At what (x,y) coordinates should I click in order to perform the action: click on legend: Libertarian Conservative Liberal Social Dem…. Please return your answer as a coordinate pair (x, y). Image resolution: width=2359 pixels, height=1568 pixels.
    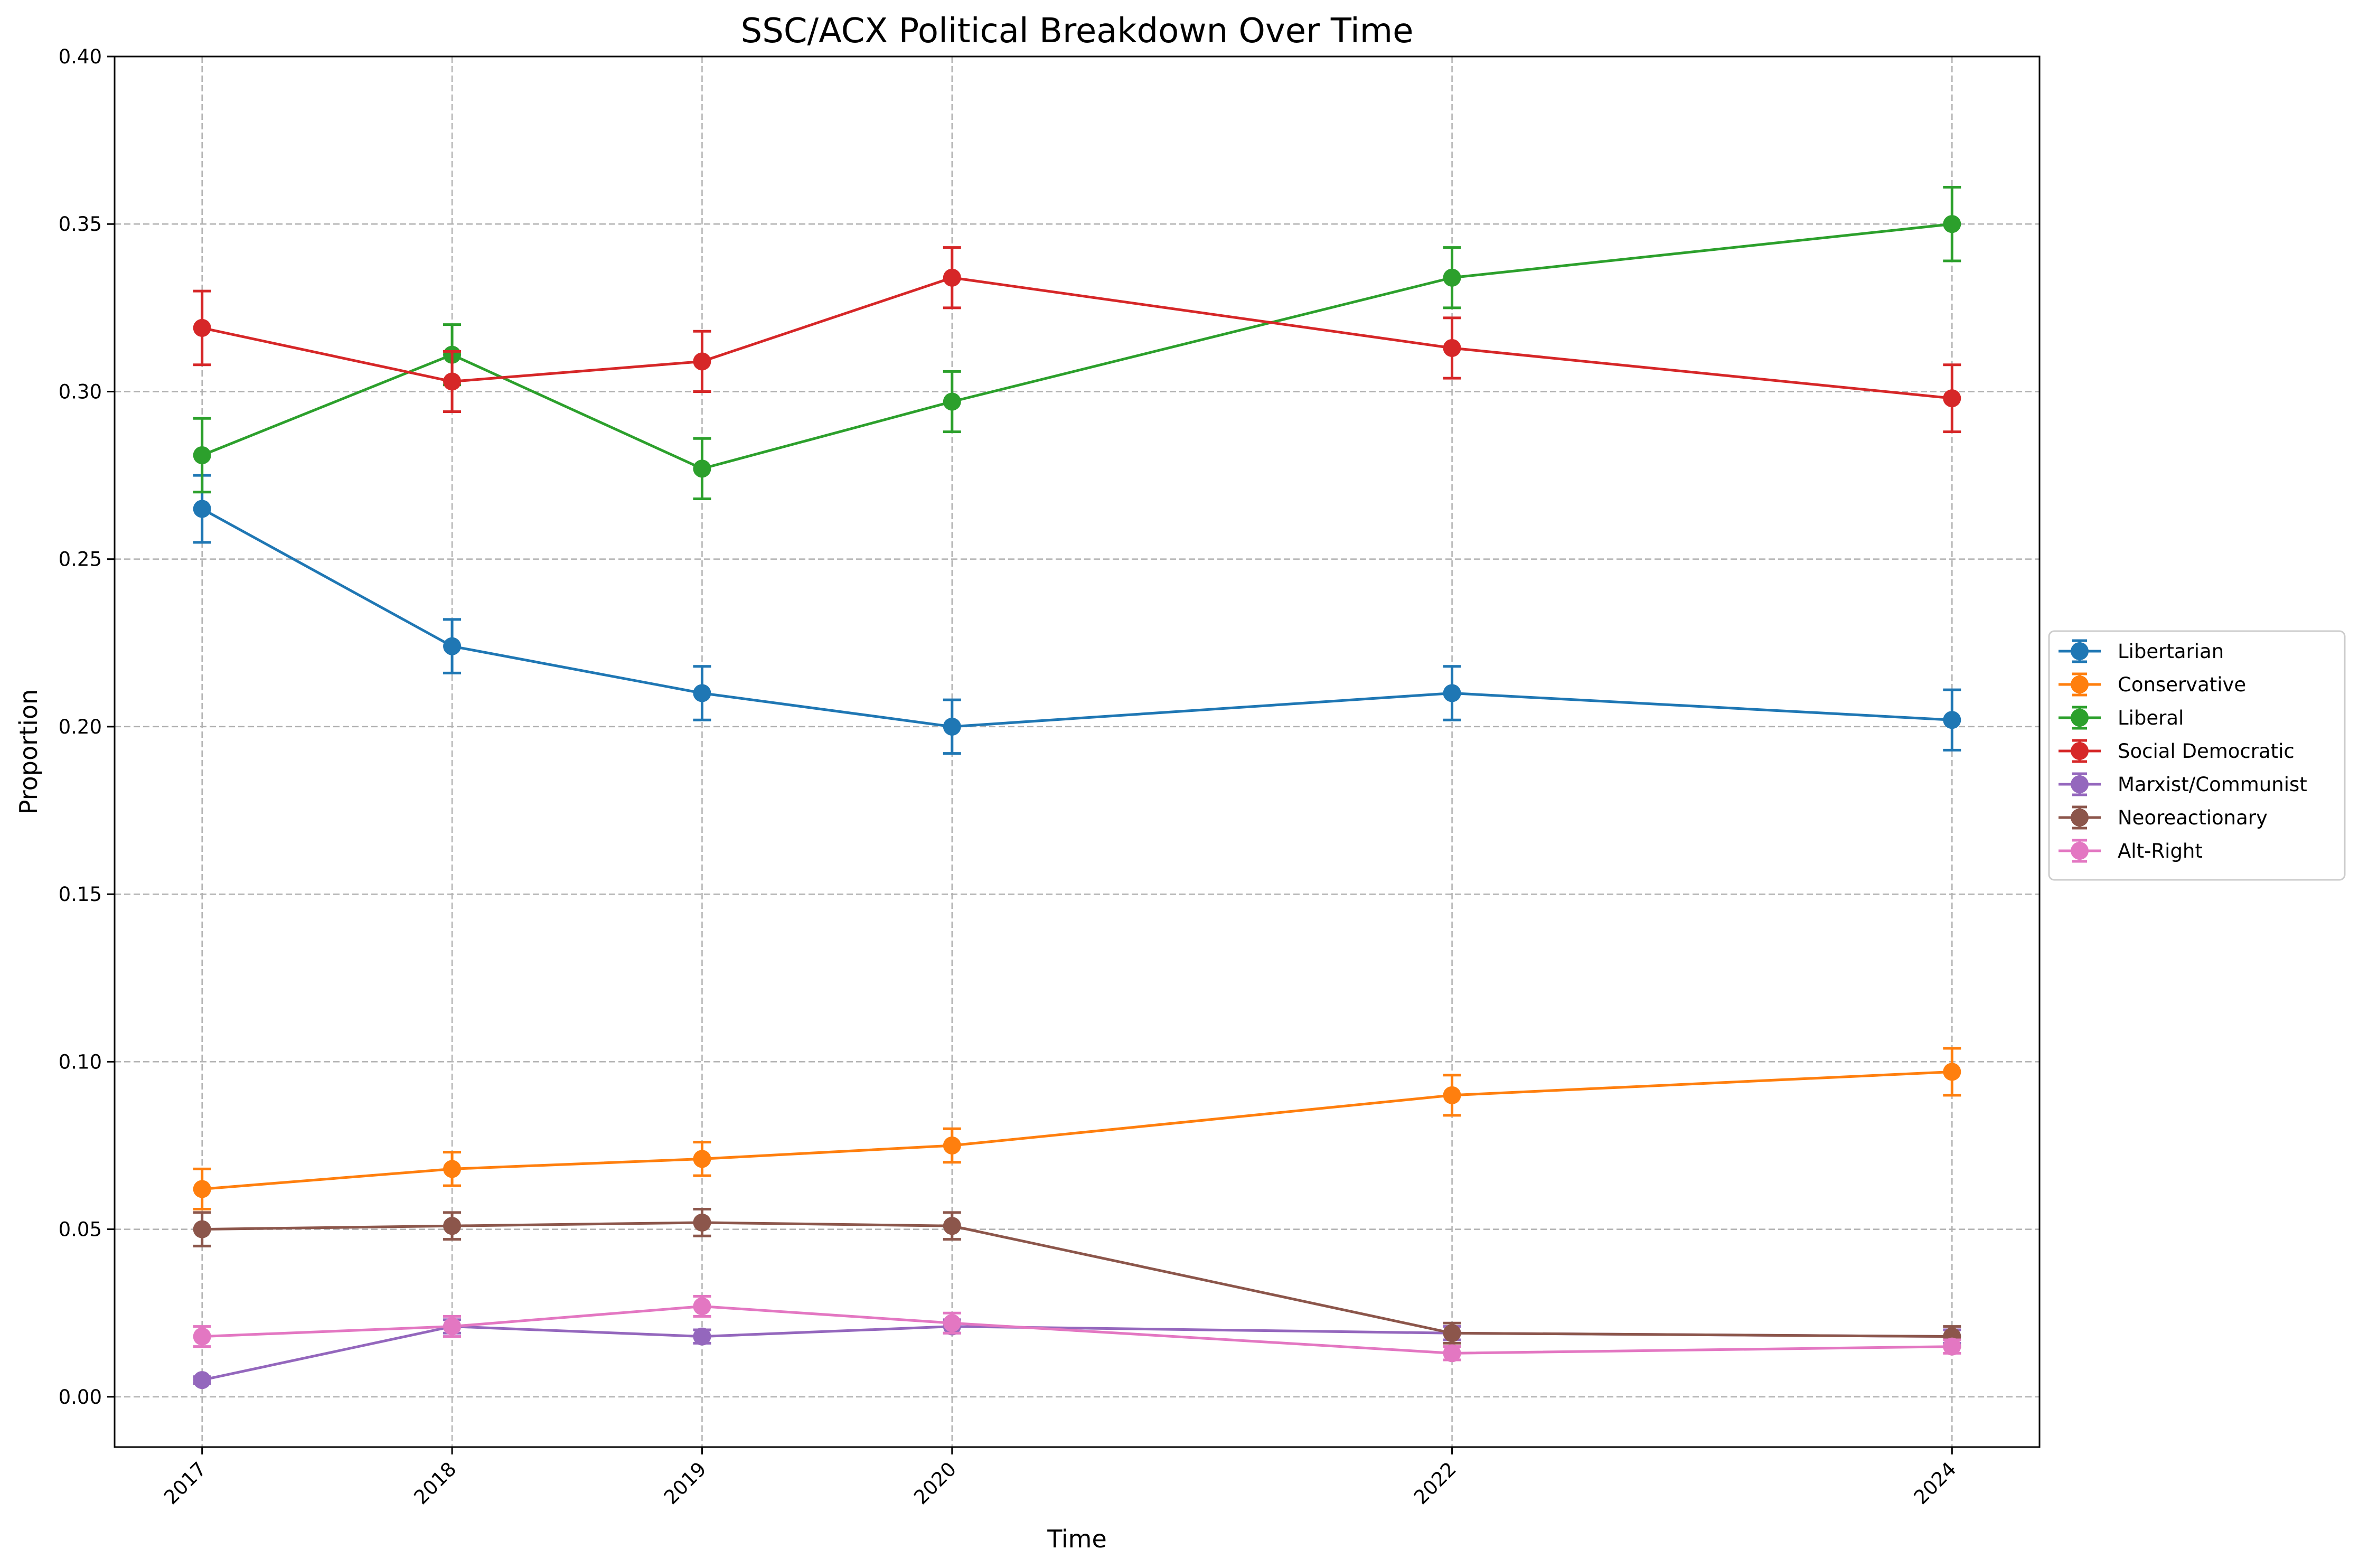
    Looking at the image, I should click on (2197, 756).